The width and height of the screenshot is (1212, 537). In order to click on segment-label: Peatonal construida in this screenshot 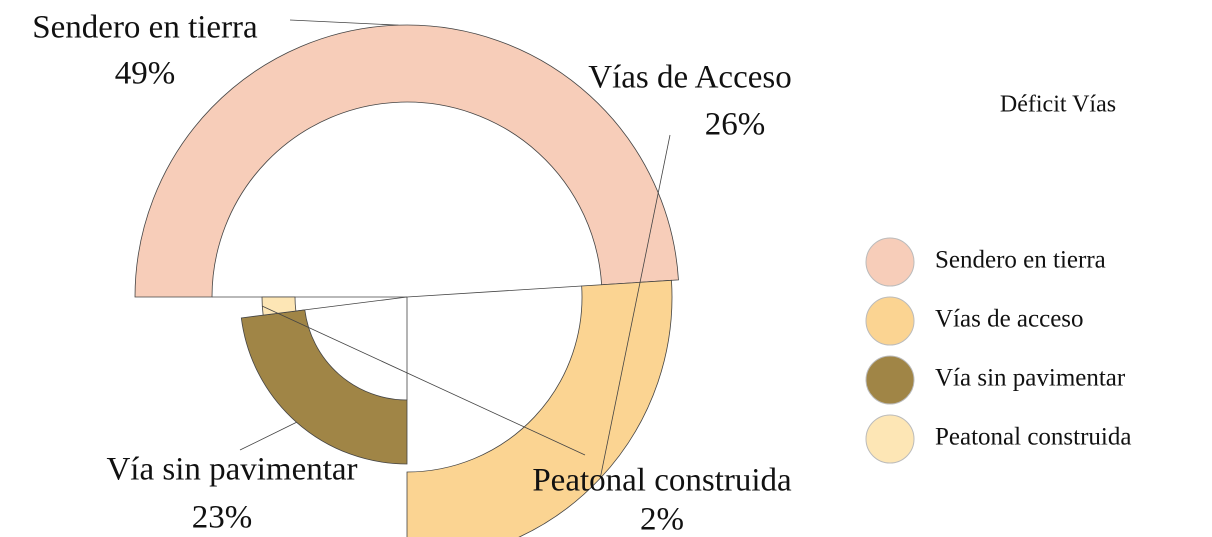, I will do `click(662, 481)`.